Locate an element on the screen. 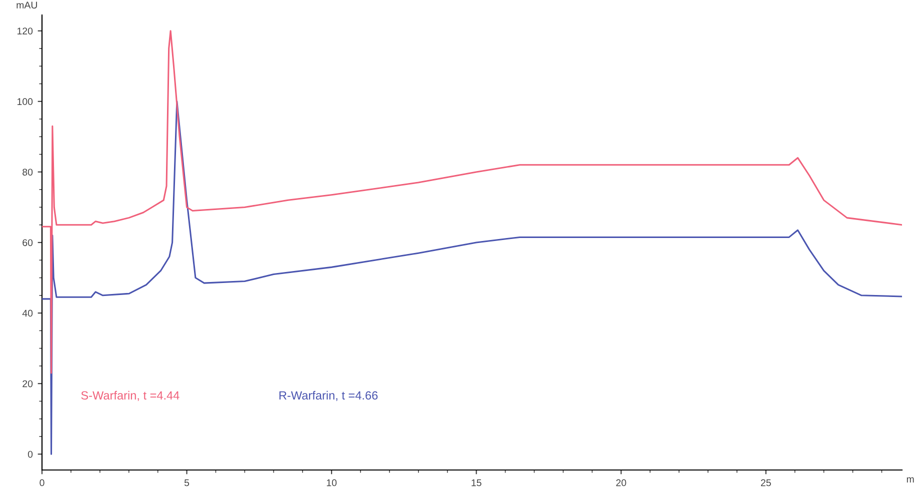 The image size is (923, 491). text: R-Warfarin, t =4.66 is located at coordinates (328, 395).